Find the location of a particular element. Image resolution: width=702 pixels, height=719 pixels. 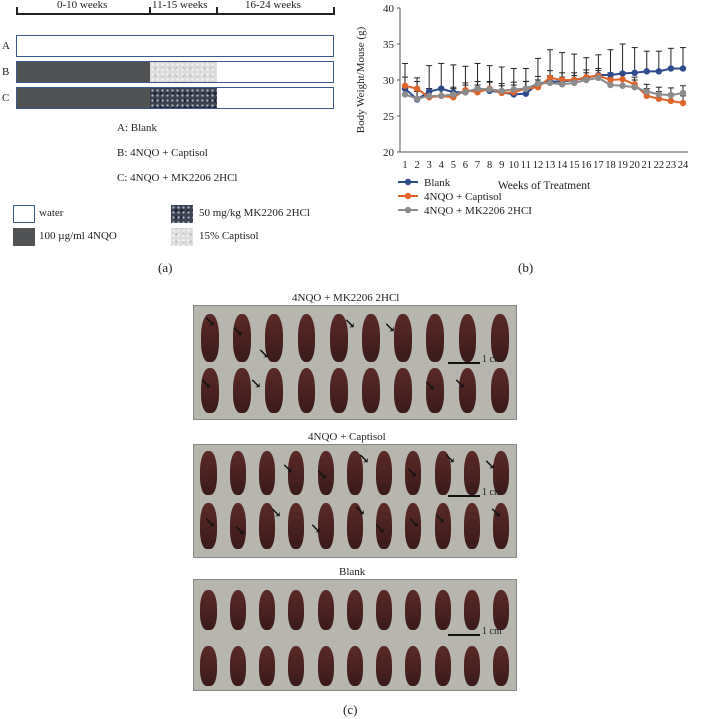

x-tick-label: 3 is located at coordinates (429, 165).